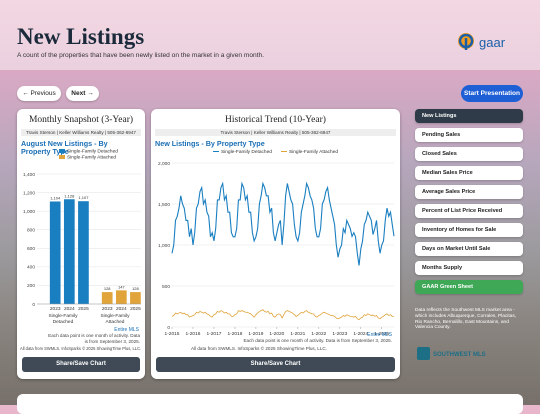 This screenshot has height=414, width=540. I want to click on legend-item: Single-Family Attached, so click(309, 152).